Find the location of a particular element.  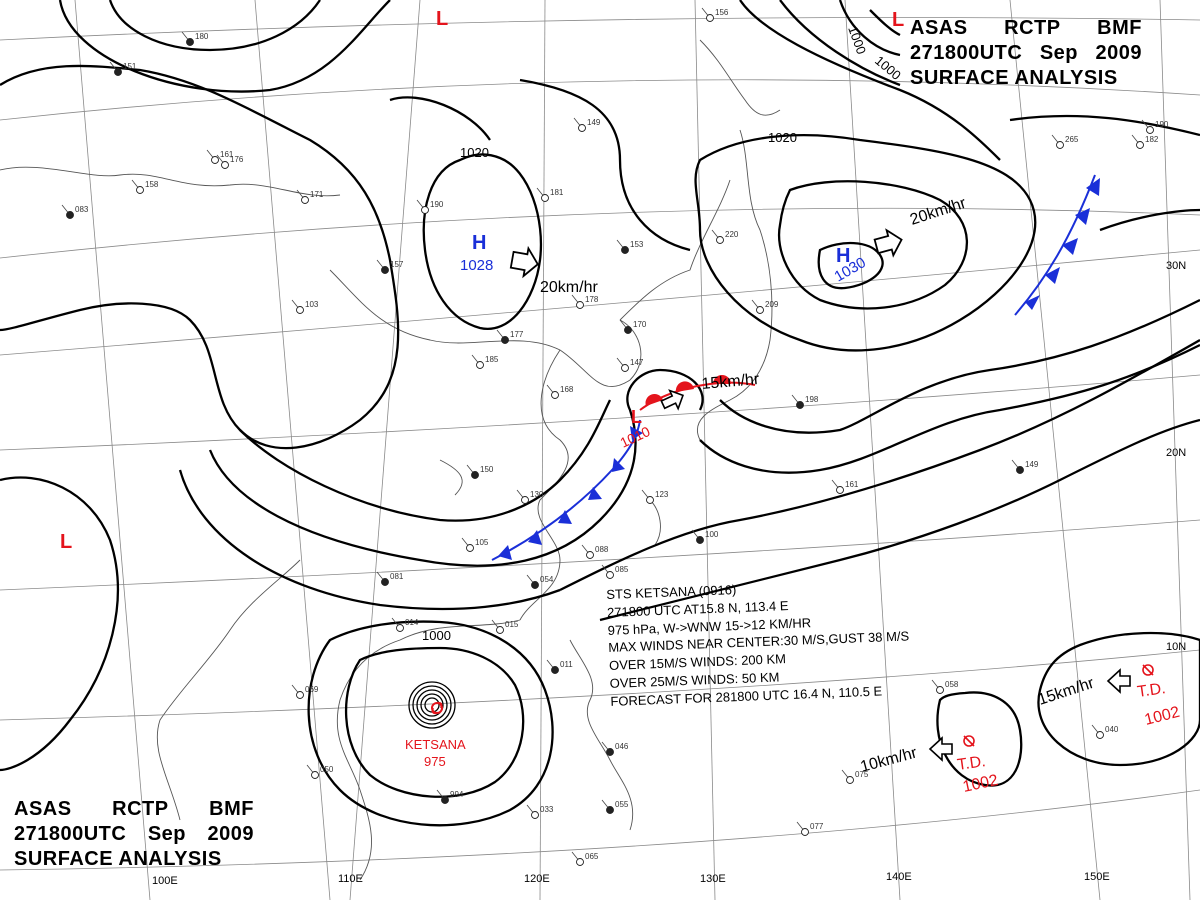

station-value: 130 is located at coordinates (537, 494).